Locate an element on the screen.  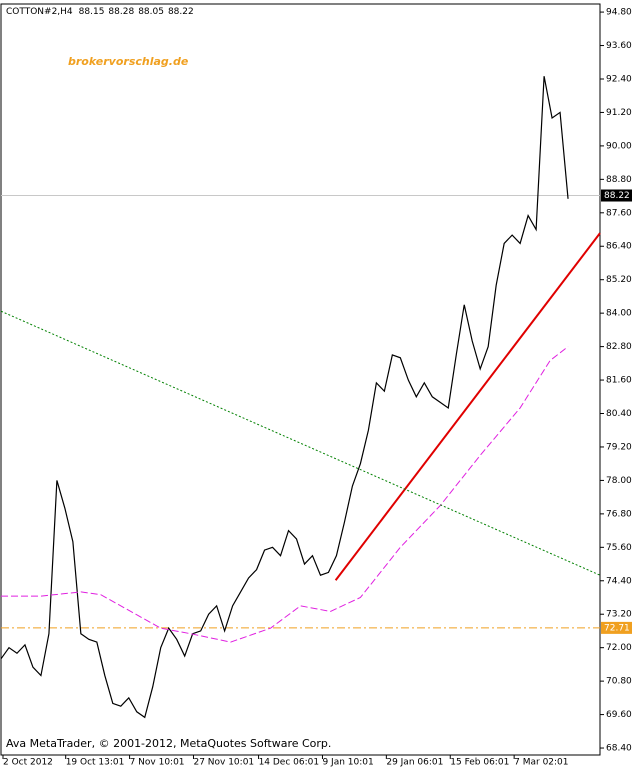
y-tick-label: 84.00 is located at coordinates (619, 314).